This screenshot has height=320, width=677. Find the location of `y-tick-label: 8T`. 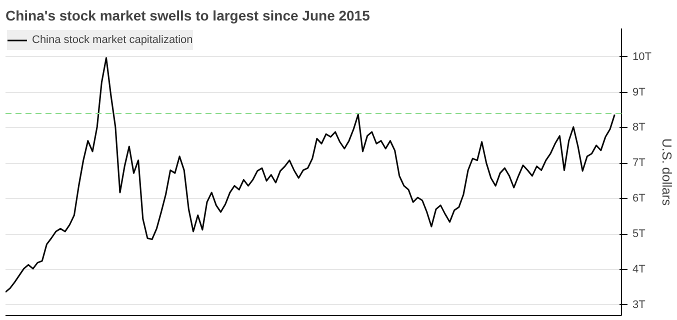

y-tick-label: 8T is located at coordinates (639, 128).